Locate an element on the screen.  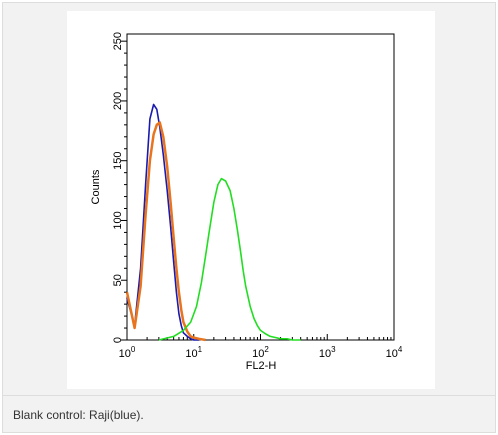
x-axis-ticks: 10⁰ 10¹ 10² 10³ 10⁴ is located at coordinates (261, 347).